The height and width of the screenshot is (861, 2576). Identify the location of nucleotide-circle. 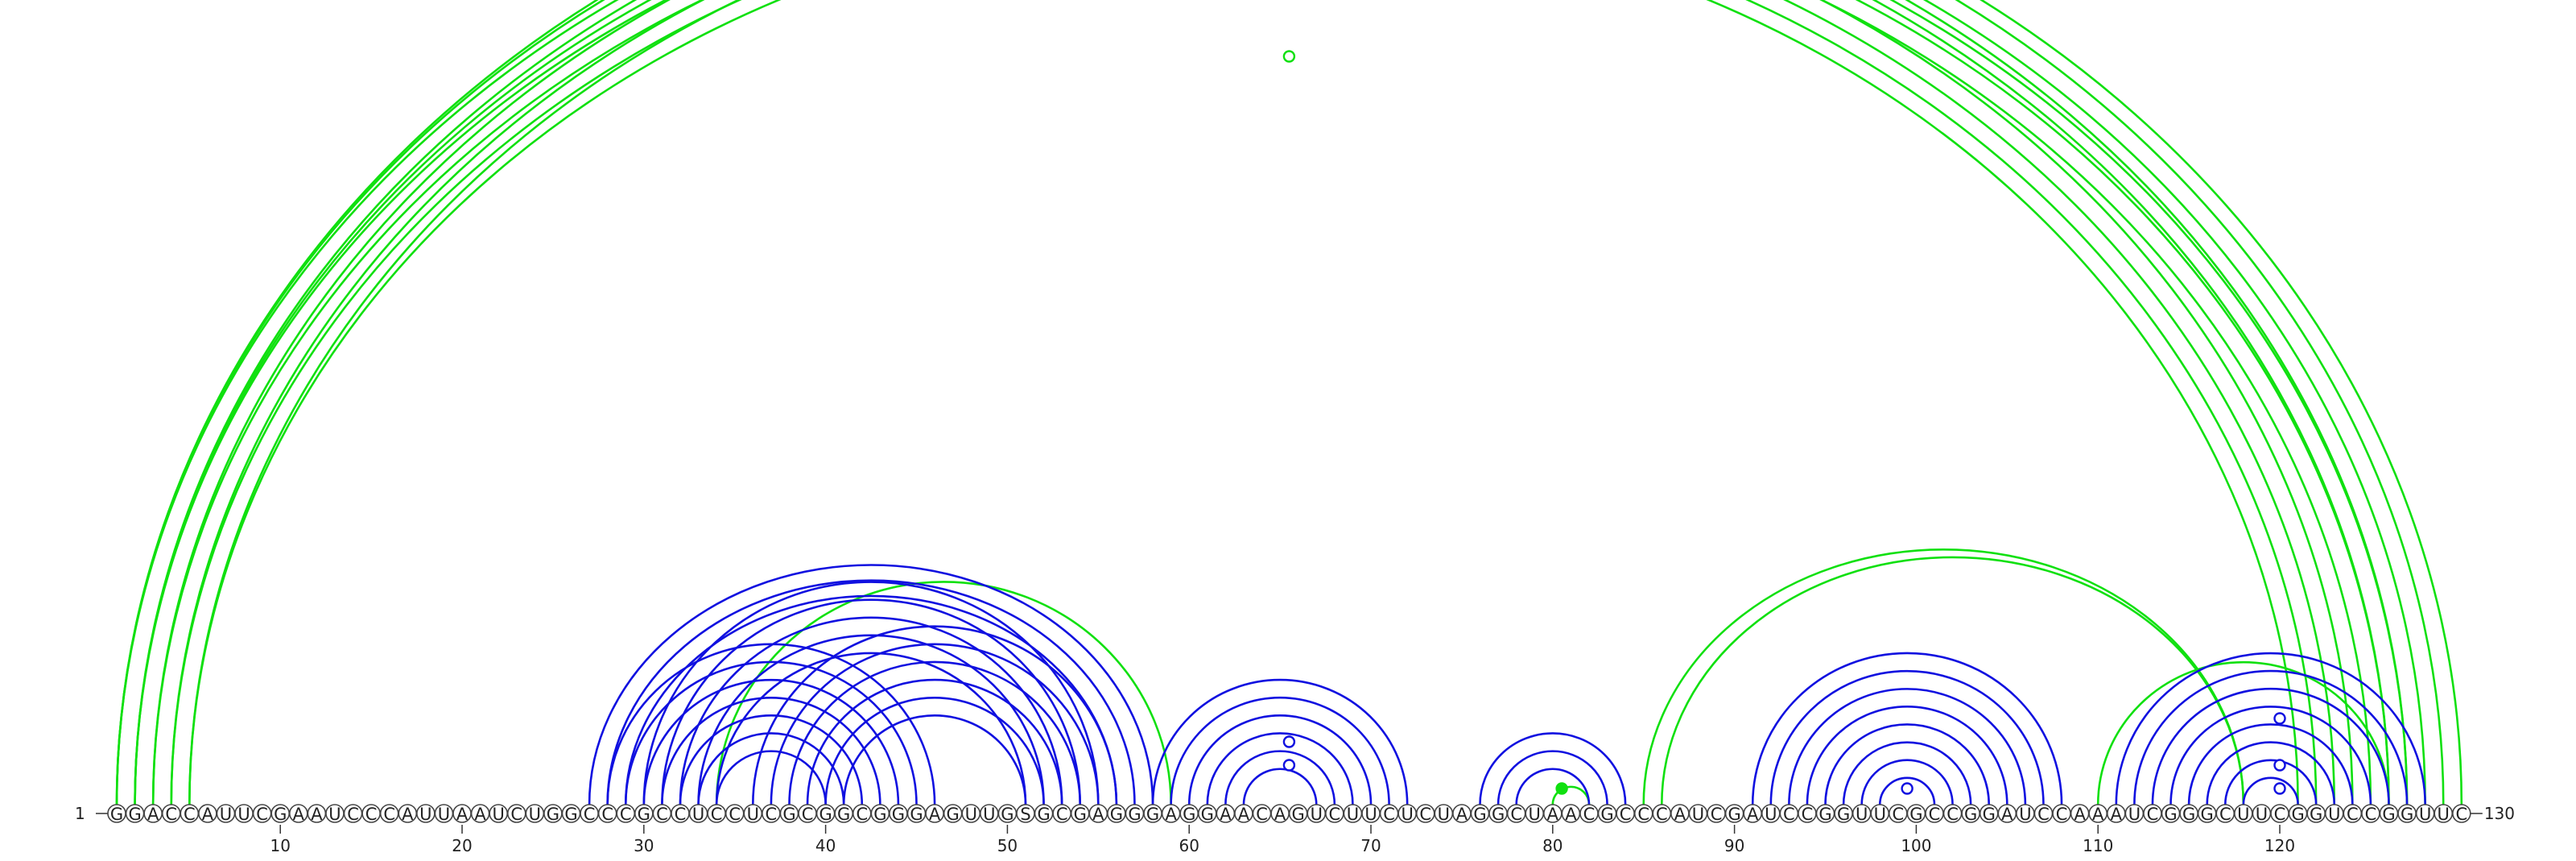
(2461, 813).